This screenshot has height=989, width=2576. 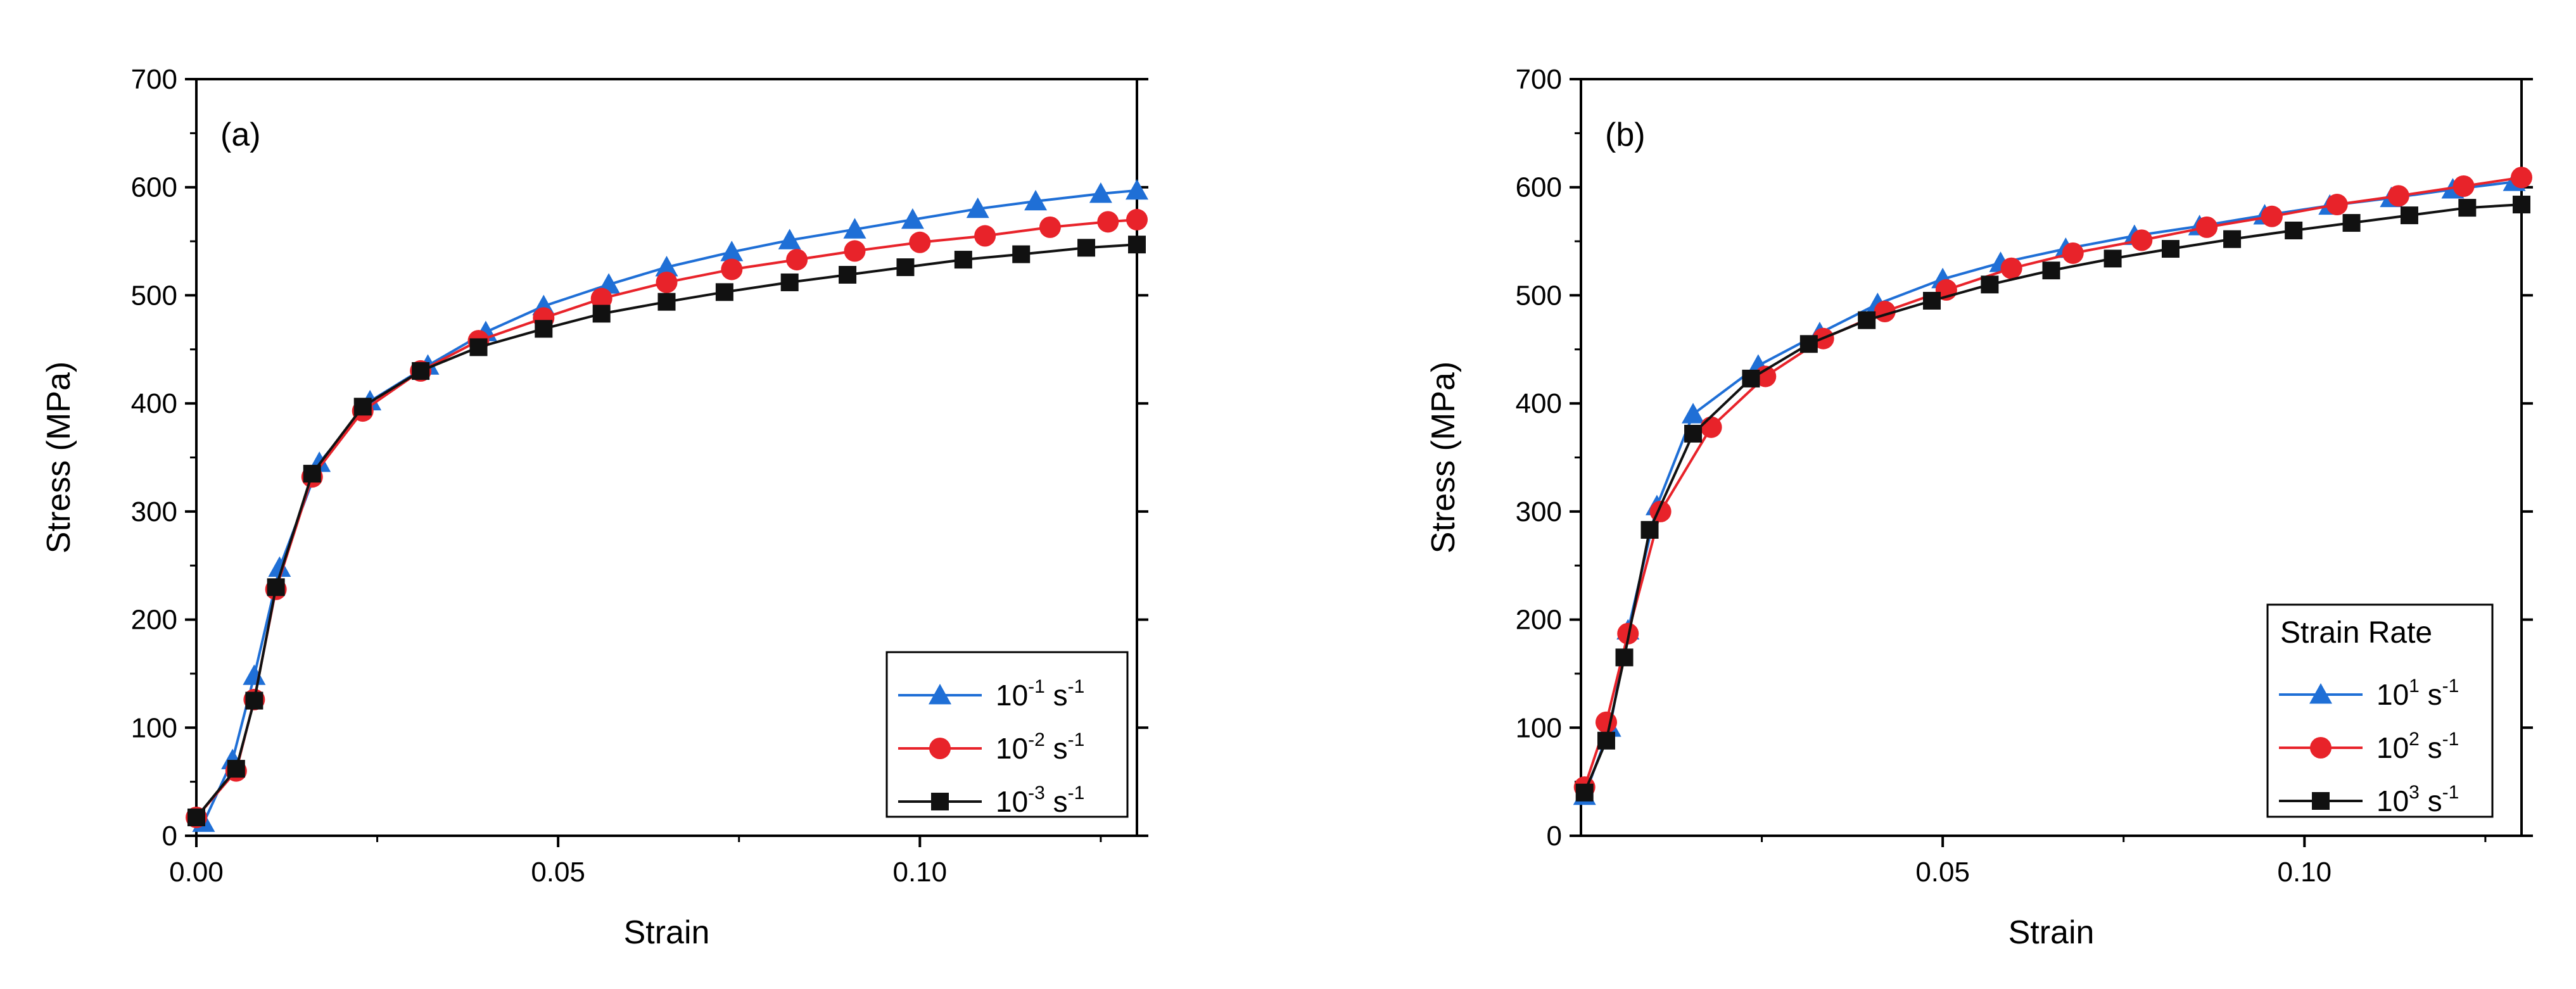 I want to click on legend-item: 10-3 s-1, so click(x=991, y=800).